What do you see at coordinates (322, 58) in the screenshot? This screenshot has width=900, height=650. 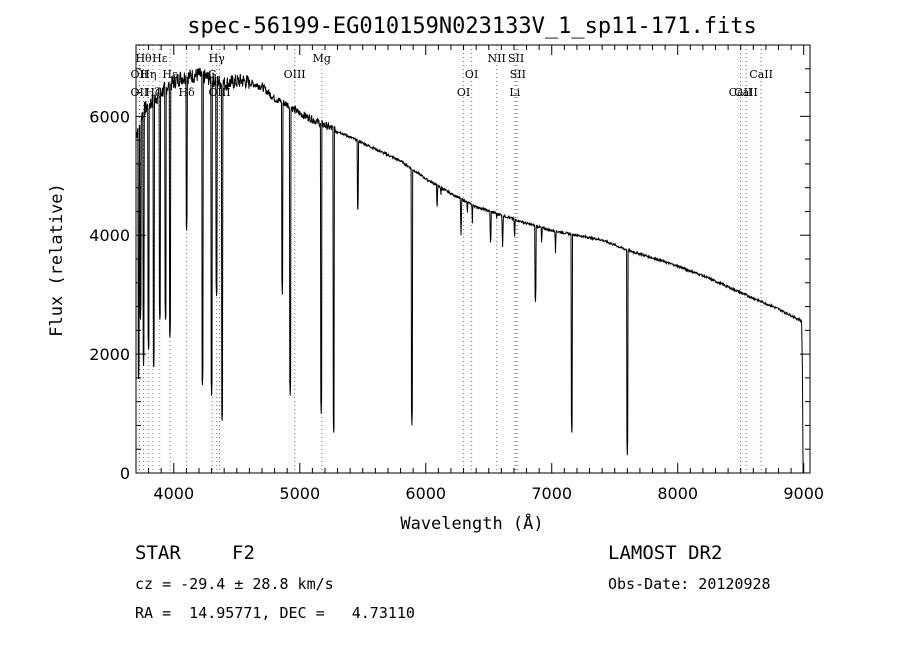 I see `spectral-line-label: Mg` at bounding box center [322, 58].